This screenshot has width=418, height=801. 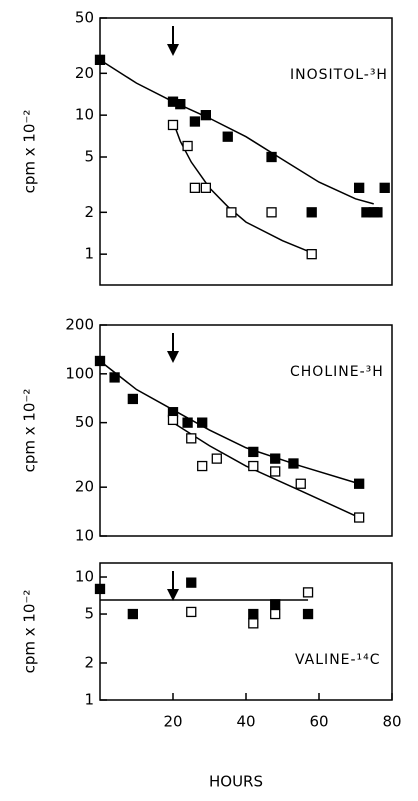 What do you see at coordinates (245, 722) in the screenshot?
I see `x-tick-label: 40` at bounding box center [245, 722].